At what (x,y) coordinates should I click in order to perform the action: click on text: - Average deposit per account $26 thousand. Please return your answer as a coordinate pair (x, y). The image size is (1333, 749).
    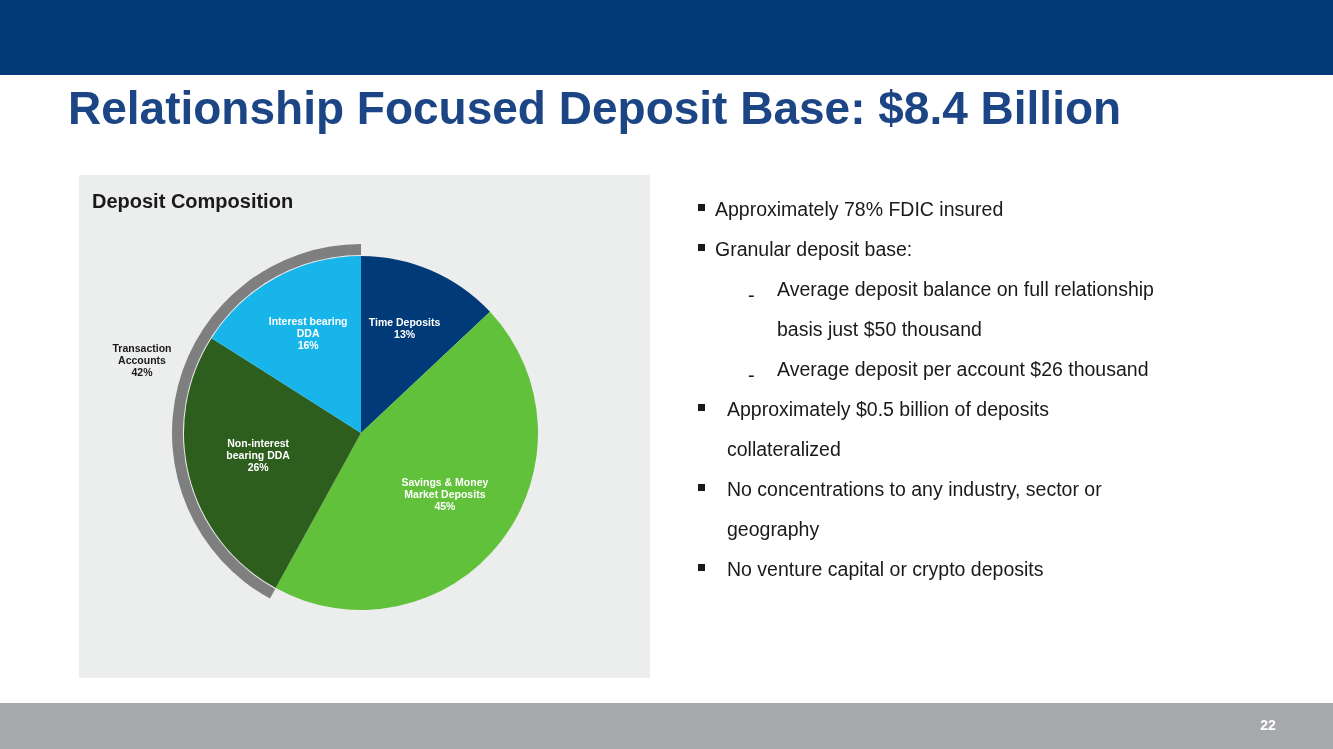
    Looking at the image, I should click on (948, 372).